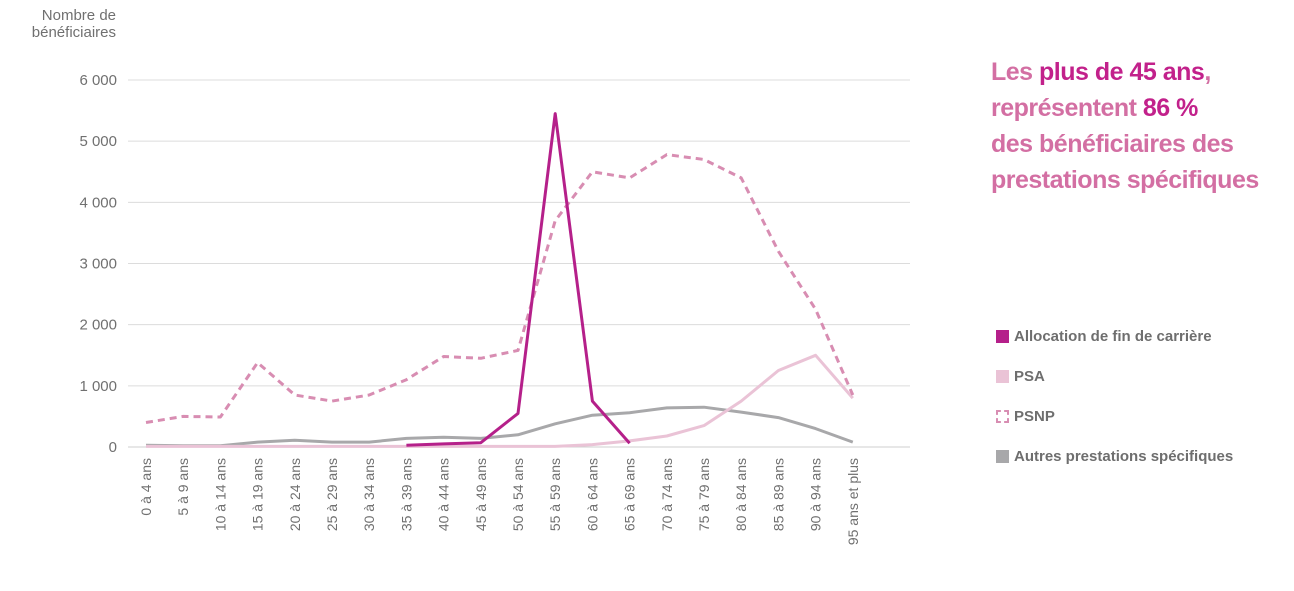  What do you see at coordinates (1002, 456) in the screenshot?
I see `legend-swatch-autres` at bounding box center [1002, 456].